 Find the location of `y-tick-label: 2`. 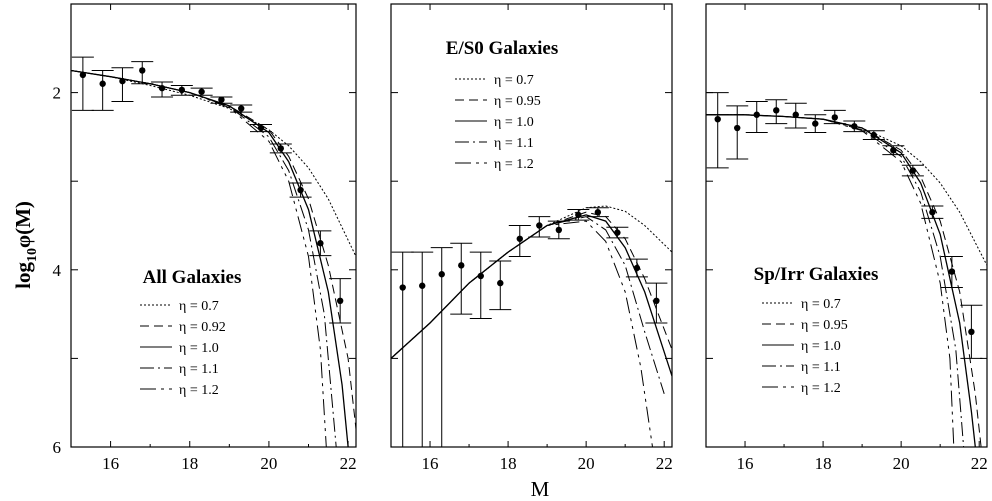

y-tick-label: 2 is located at coordinates (57, 93).